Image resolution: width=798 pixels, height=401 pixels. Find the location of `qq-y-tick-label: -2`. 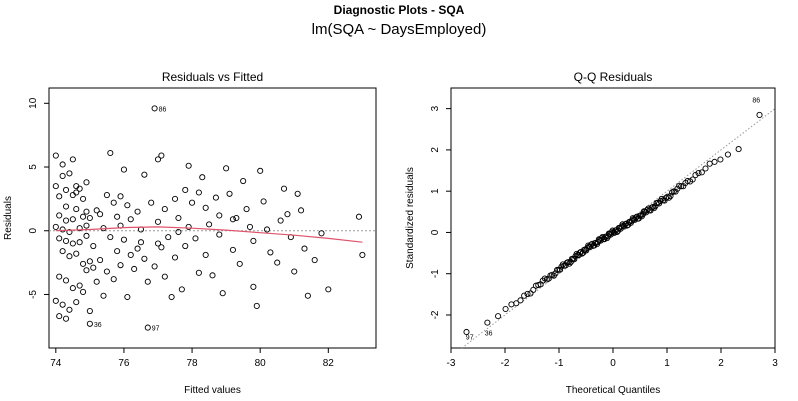

qq-y-tick-label: -2 is located at coordinates (435, 314).